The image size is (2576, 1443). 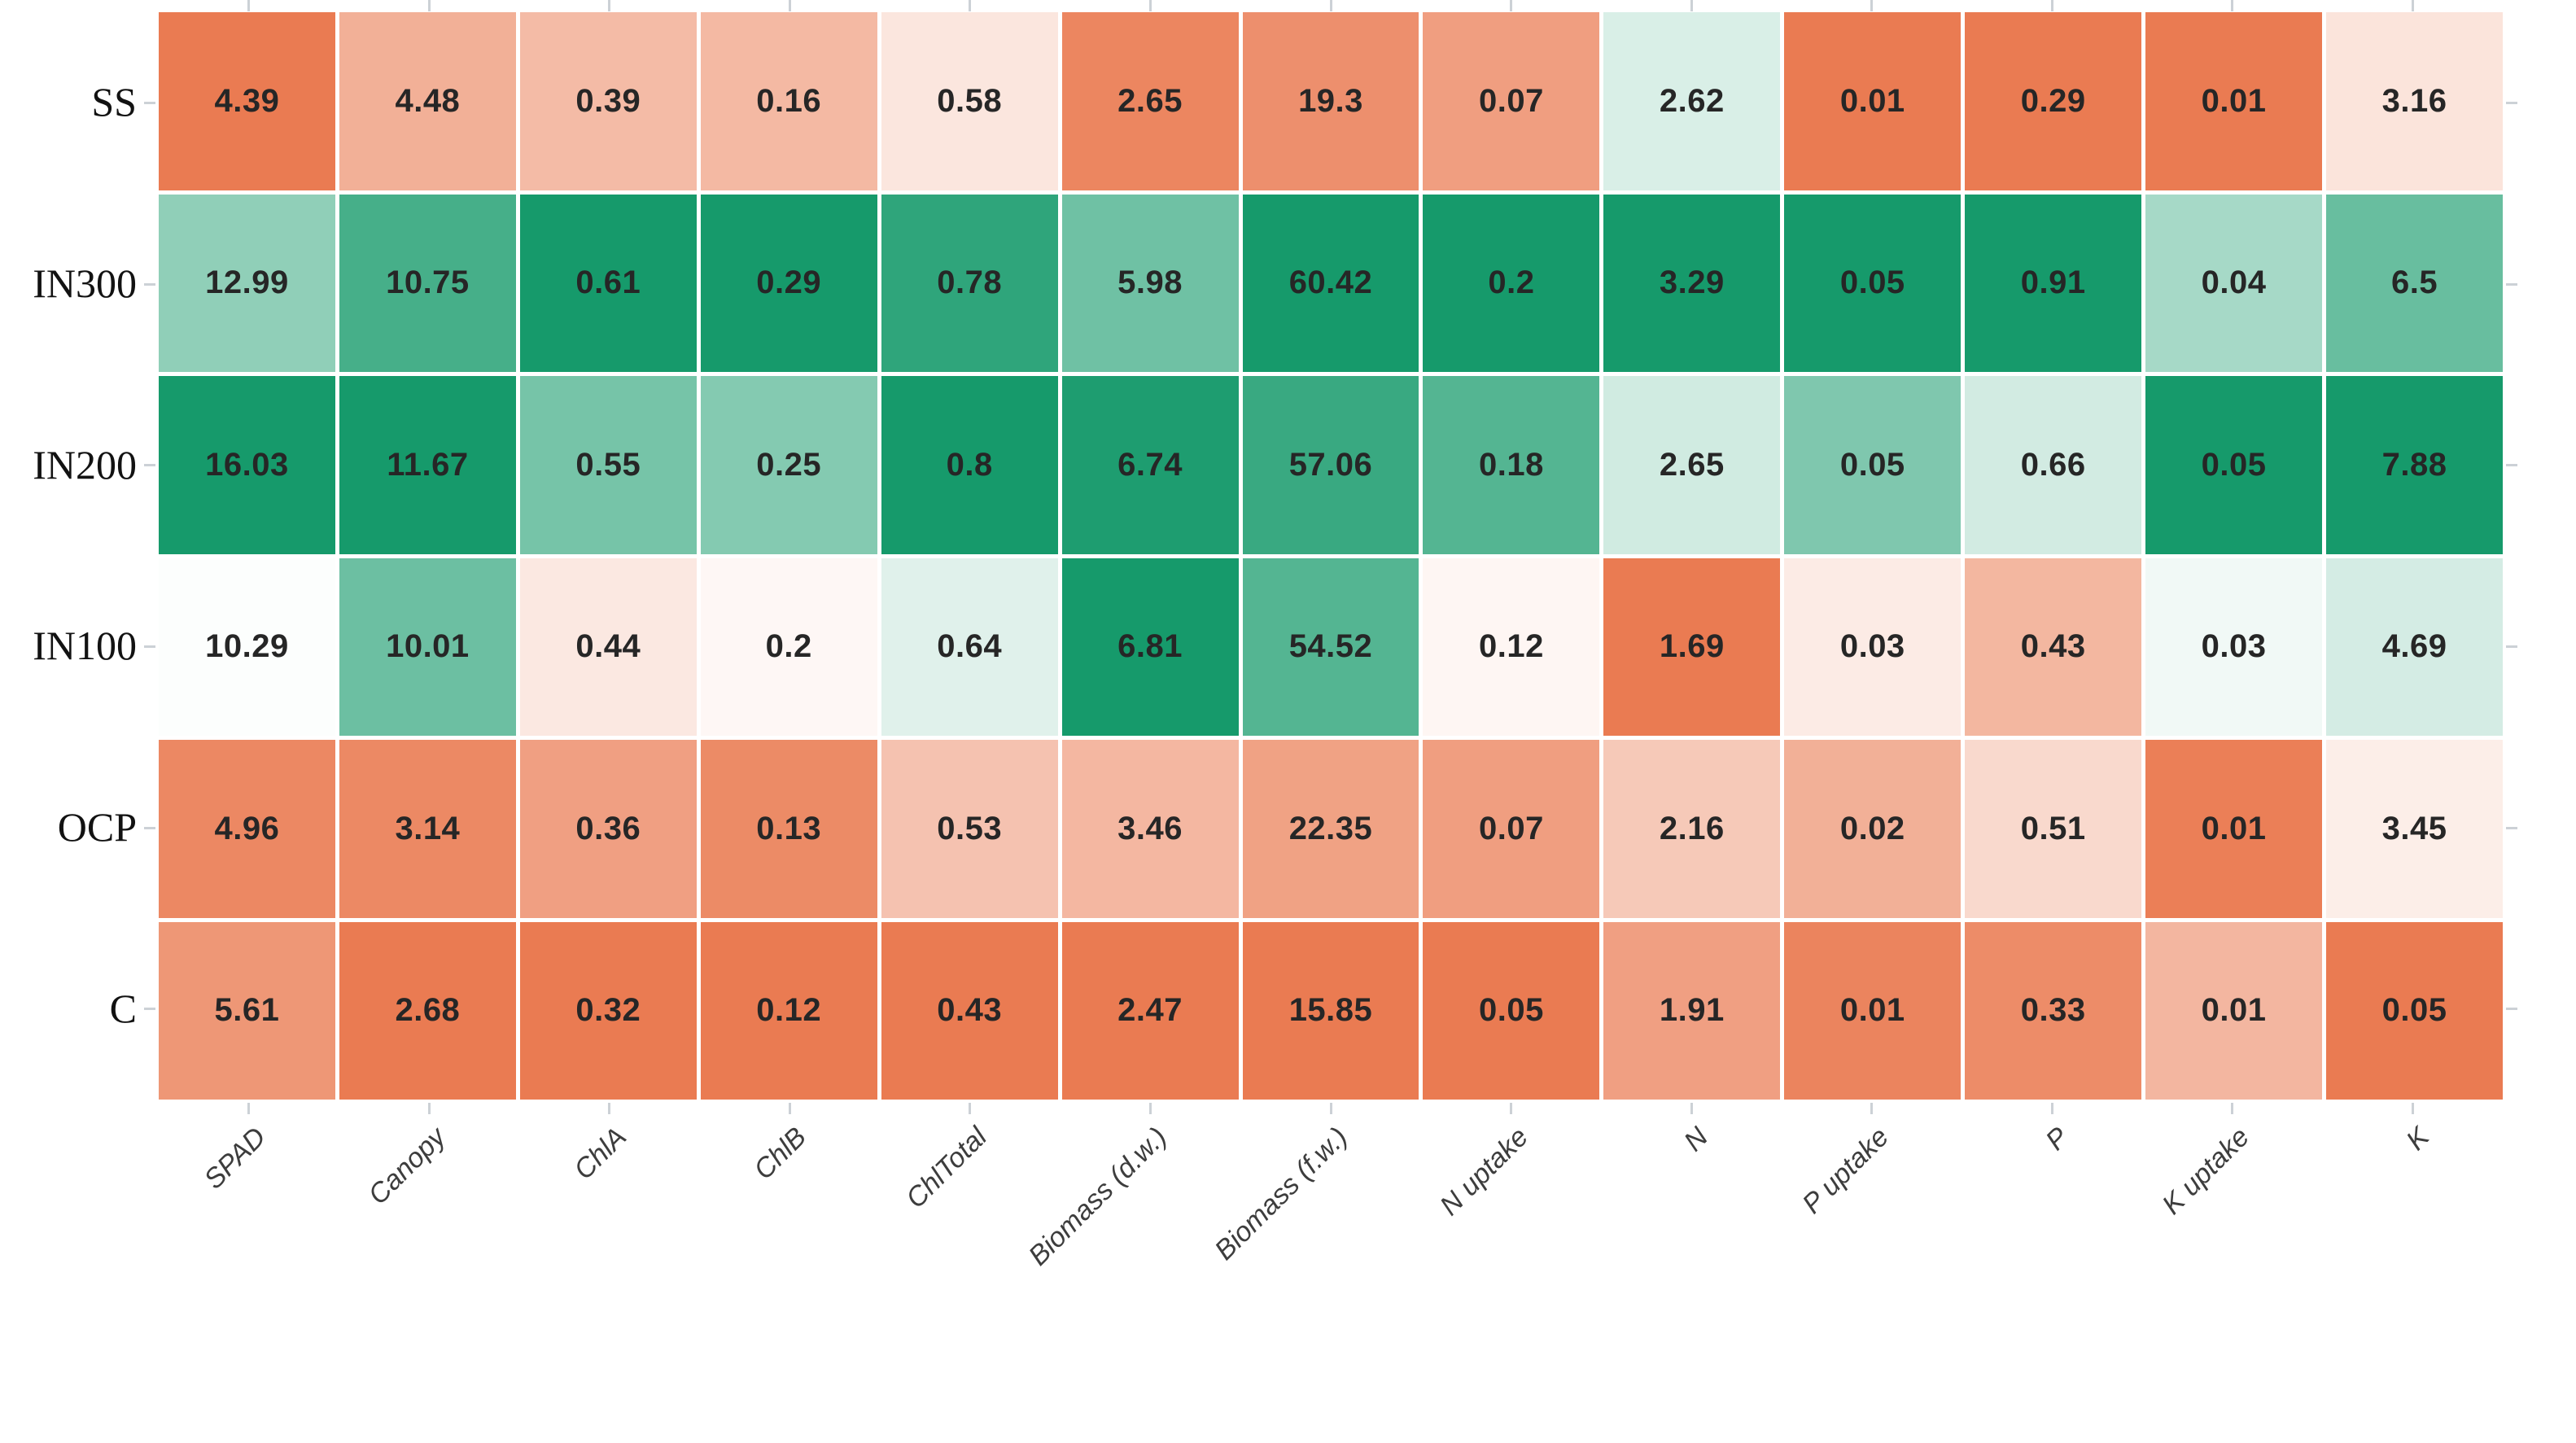 What do you see at coordinates (85, 283) in the screenshot?
I see `row-label: IN300` at bounding box center [85, 283].